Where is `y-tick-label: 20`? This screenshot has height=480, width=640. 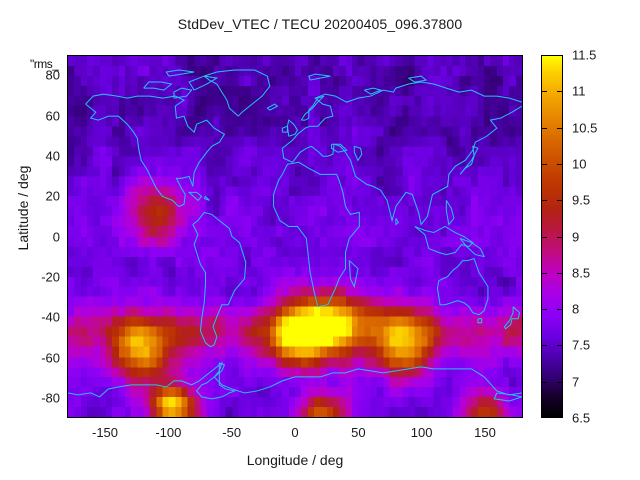 y-tick-label: 20 is located at coordinates (52, 196).